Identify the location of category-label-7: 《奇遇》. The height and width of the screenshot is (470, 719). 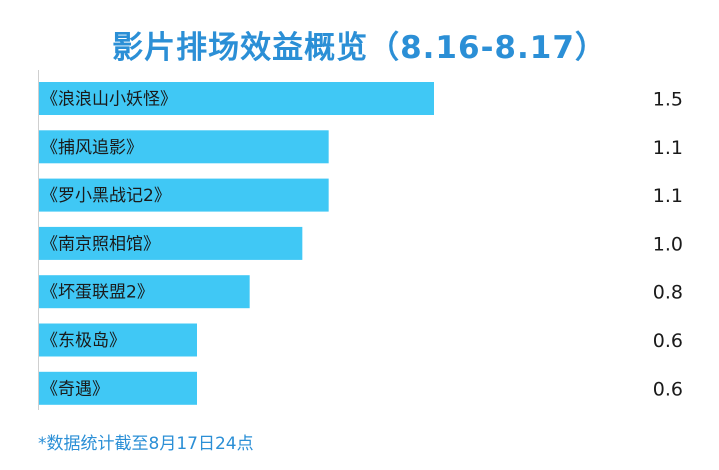
(75, 389).